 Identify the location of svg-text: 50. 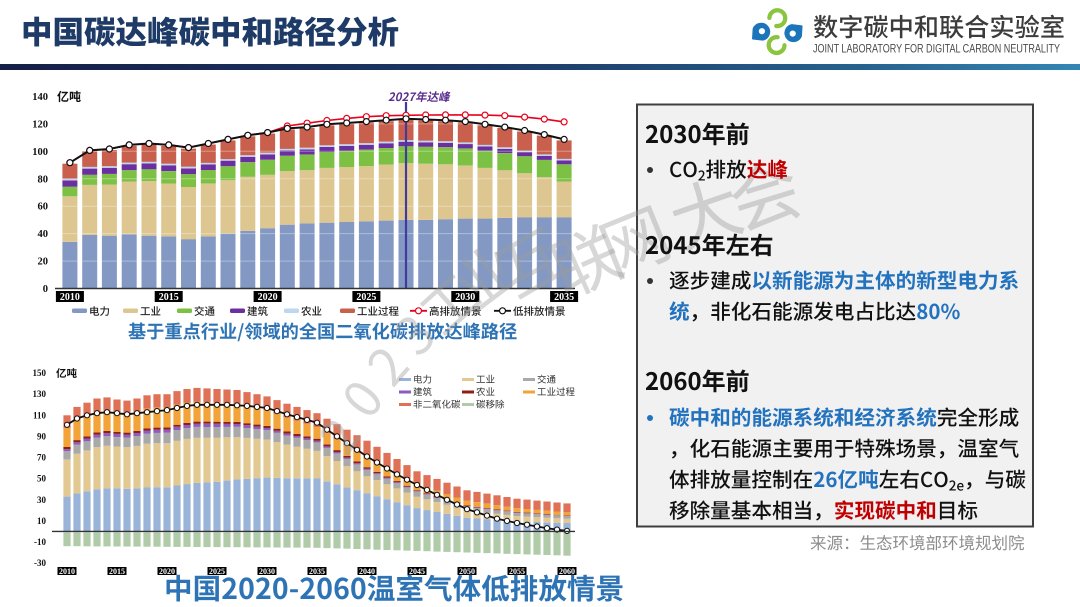
(42, 479).